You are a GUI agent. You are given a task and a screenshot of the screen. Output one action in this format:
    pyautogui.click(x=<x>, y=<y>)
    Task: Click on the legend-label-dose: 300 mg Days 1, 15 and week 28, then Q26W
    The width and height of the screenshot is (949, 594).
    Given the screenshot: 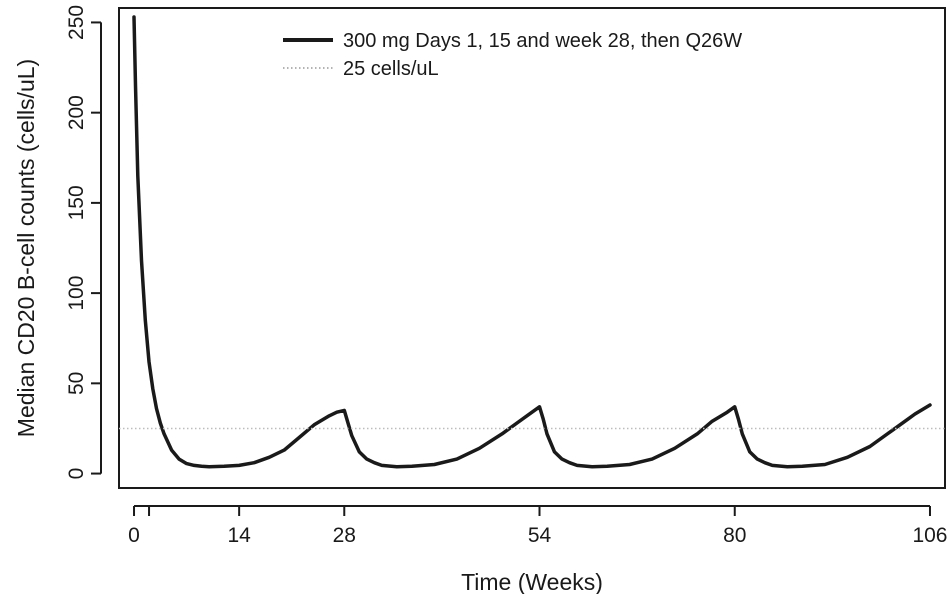 What is the action you would take?
    pyautogui.click(x=542, y=41)
    